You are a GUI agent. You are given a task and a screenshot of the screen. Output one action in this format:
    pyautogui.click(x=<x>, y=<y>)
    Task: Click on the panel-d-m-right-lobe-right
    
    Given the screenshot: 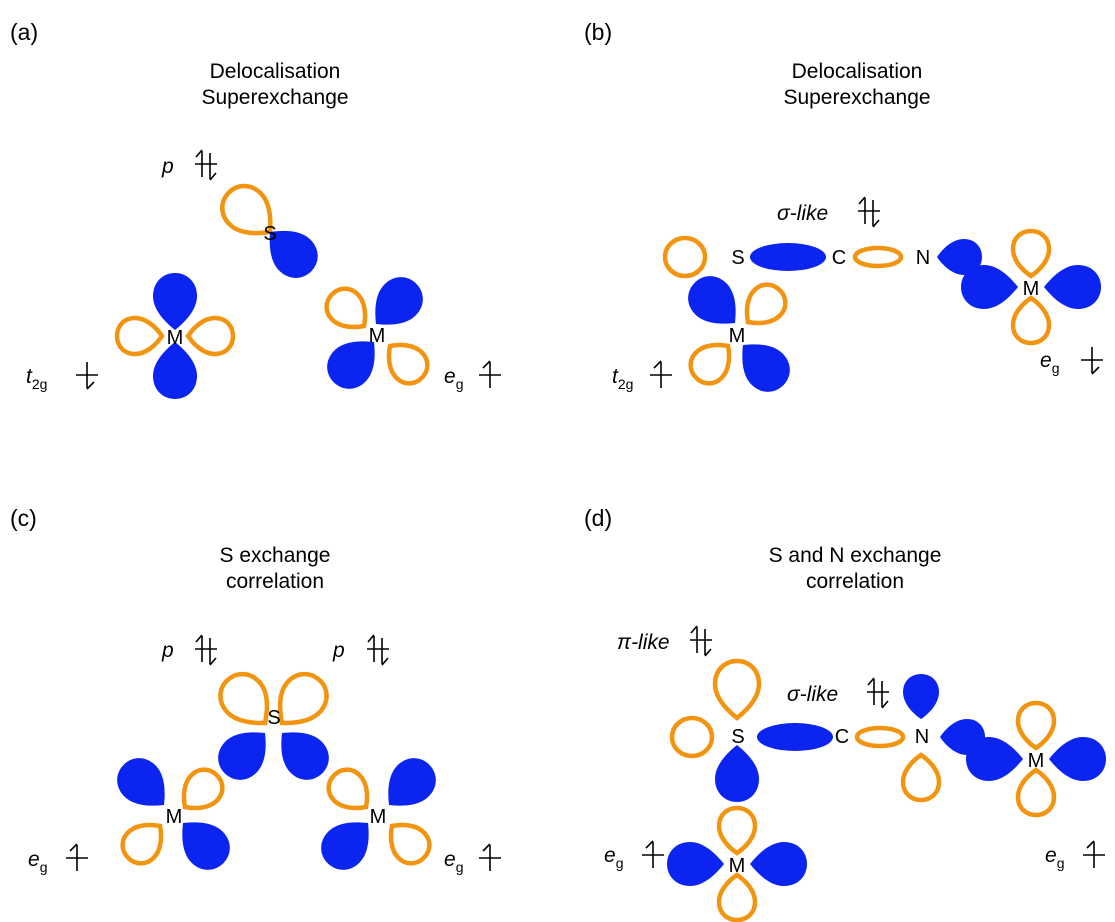 What is the action you would take?
    pyautogui.click(x=1077, y=759)
    